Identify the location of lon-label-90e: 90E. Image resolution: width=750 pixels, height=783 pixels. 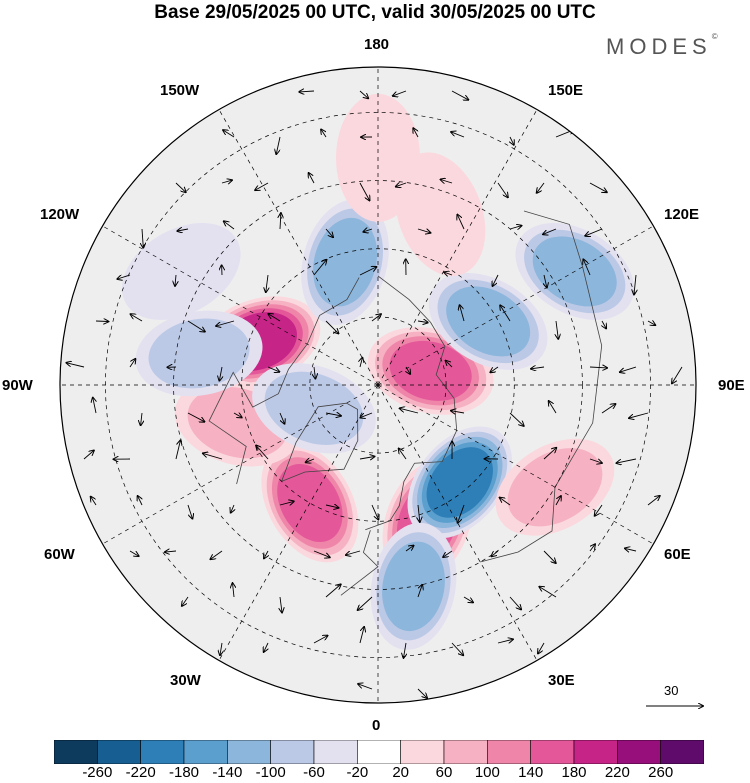
(731, 385).